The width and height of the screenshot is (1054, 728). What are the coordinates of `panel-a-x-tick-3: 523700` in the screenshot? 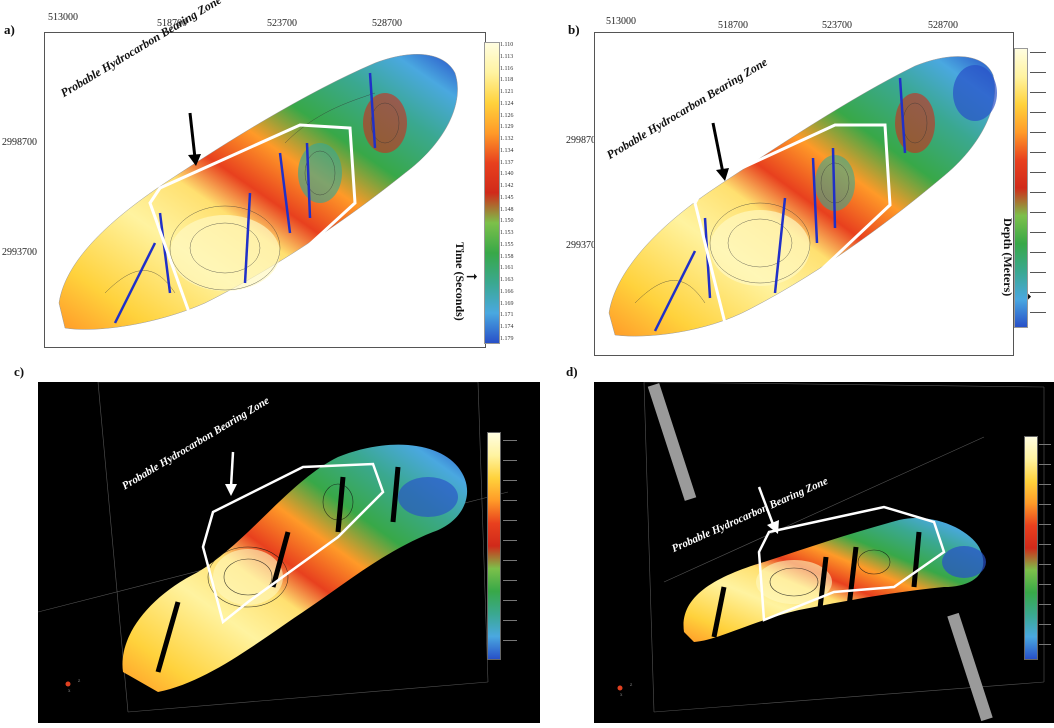 It's located at (282, 23).